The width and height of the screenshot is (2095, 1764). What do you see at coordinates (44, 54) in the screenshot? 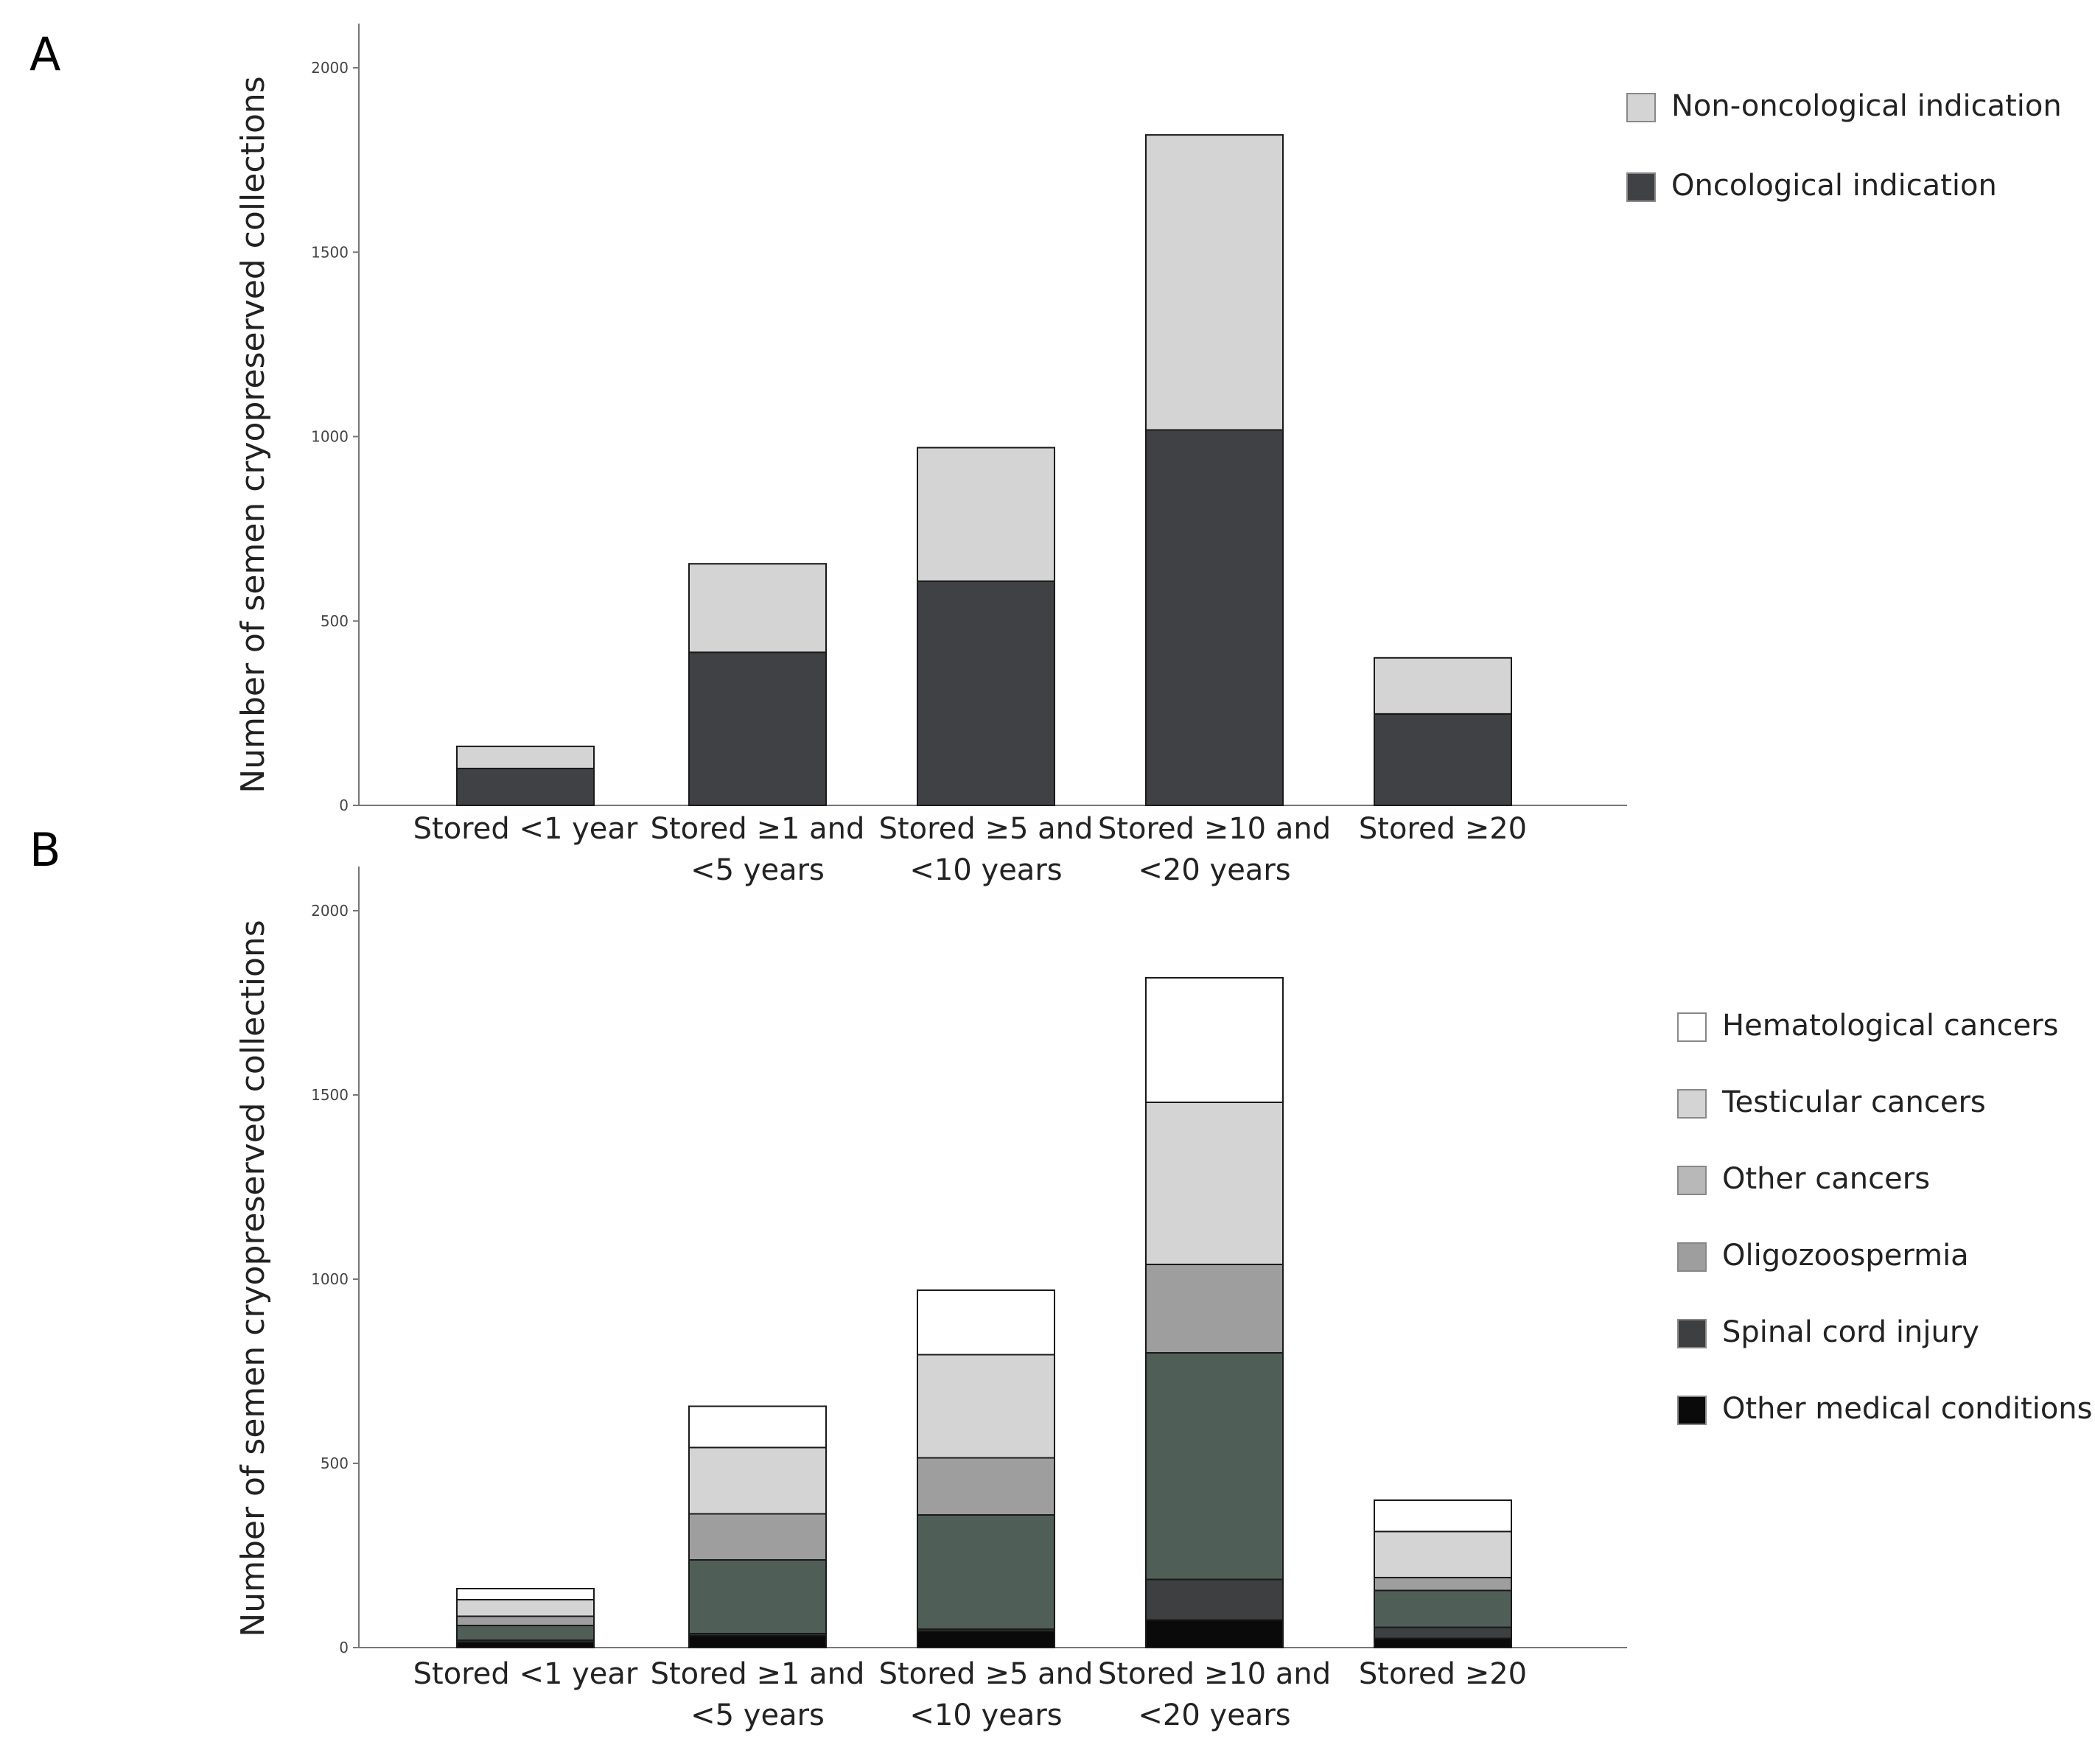
I see `panel-label: A` at bounding box center [44, 54].